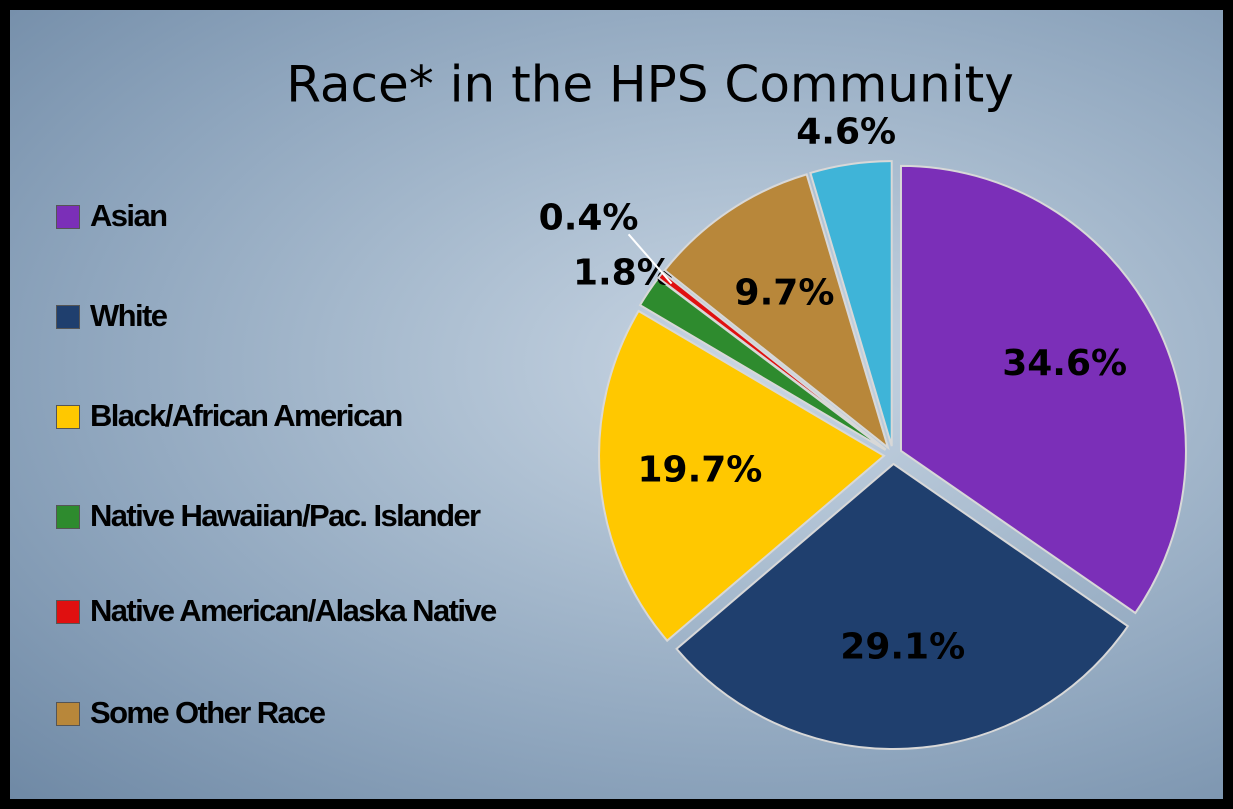 This screenshot has width=1233, height=809. Describe the element at coordinates (846, 131) in the screenshot. I see `data-label: 4.6%` at that location.